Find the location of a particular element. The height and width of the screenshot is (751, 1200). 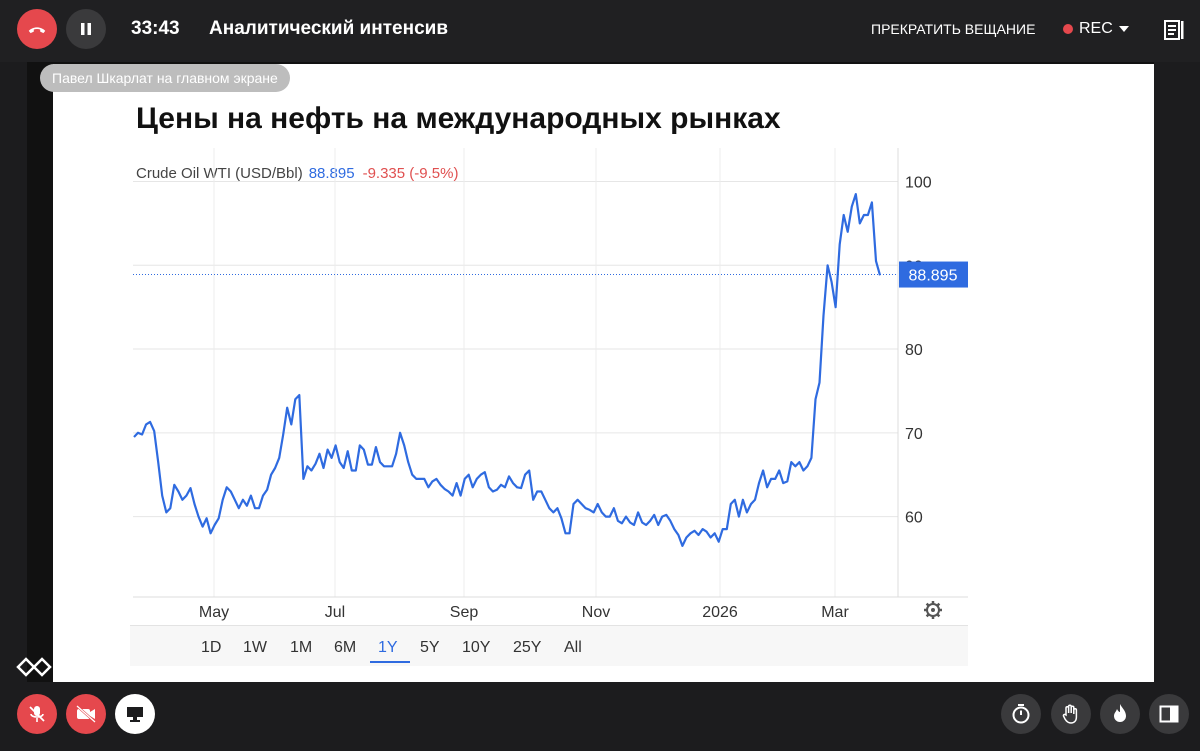

pause-button is located at coordinates (86, 29).